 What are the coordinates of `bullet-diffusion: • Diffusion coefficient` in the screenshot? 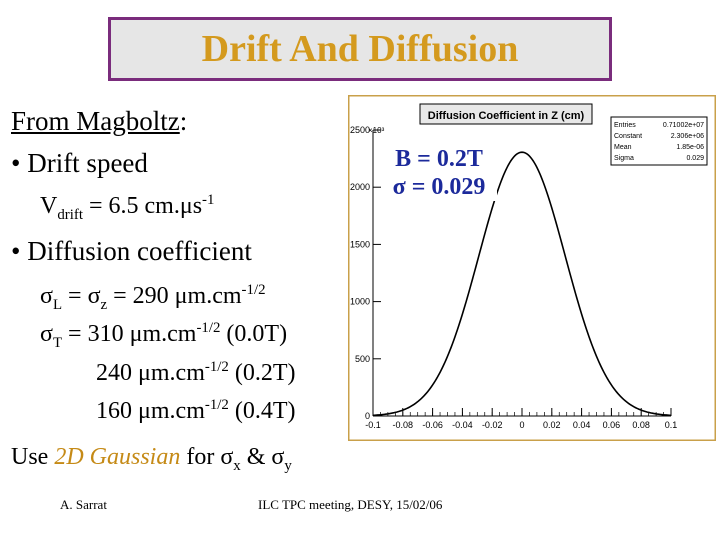 It's located at (131, 251).